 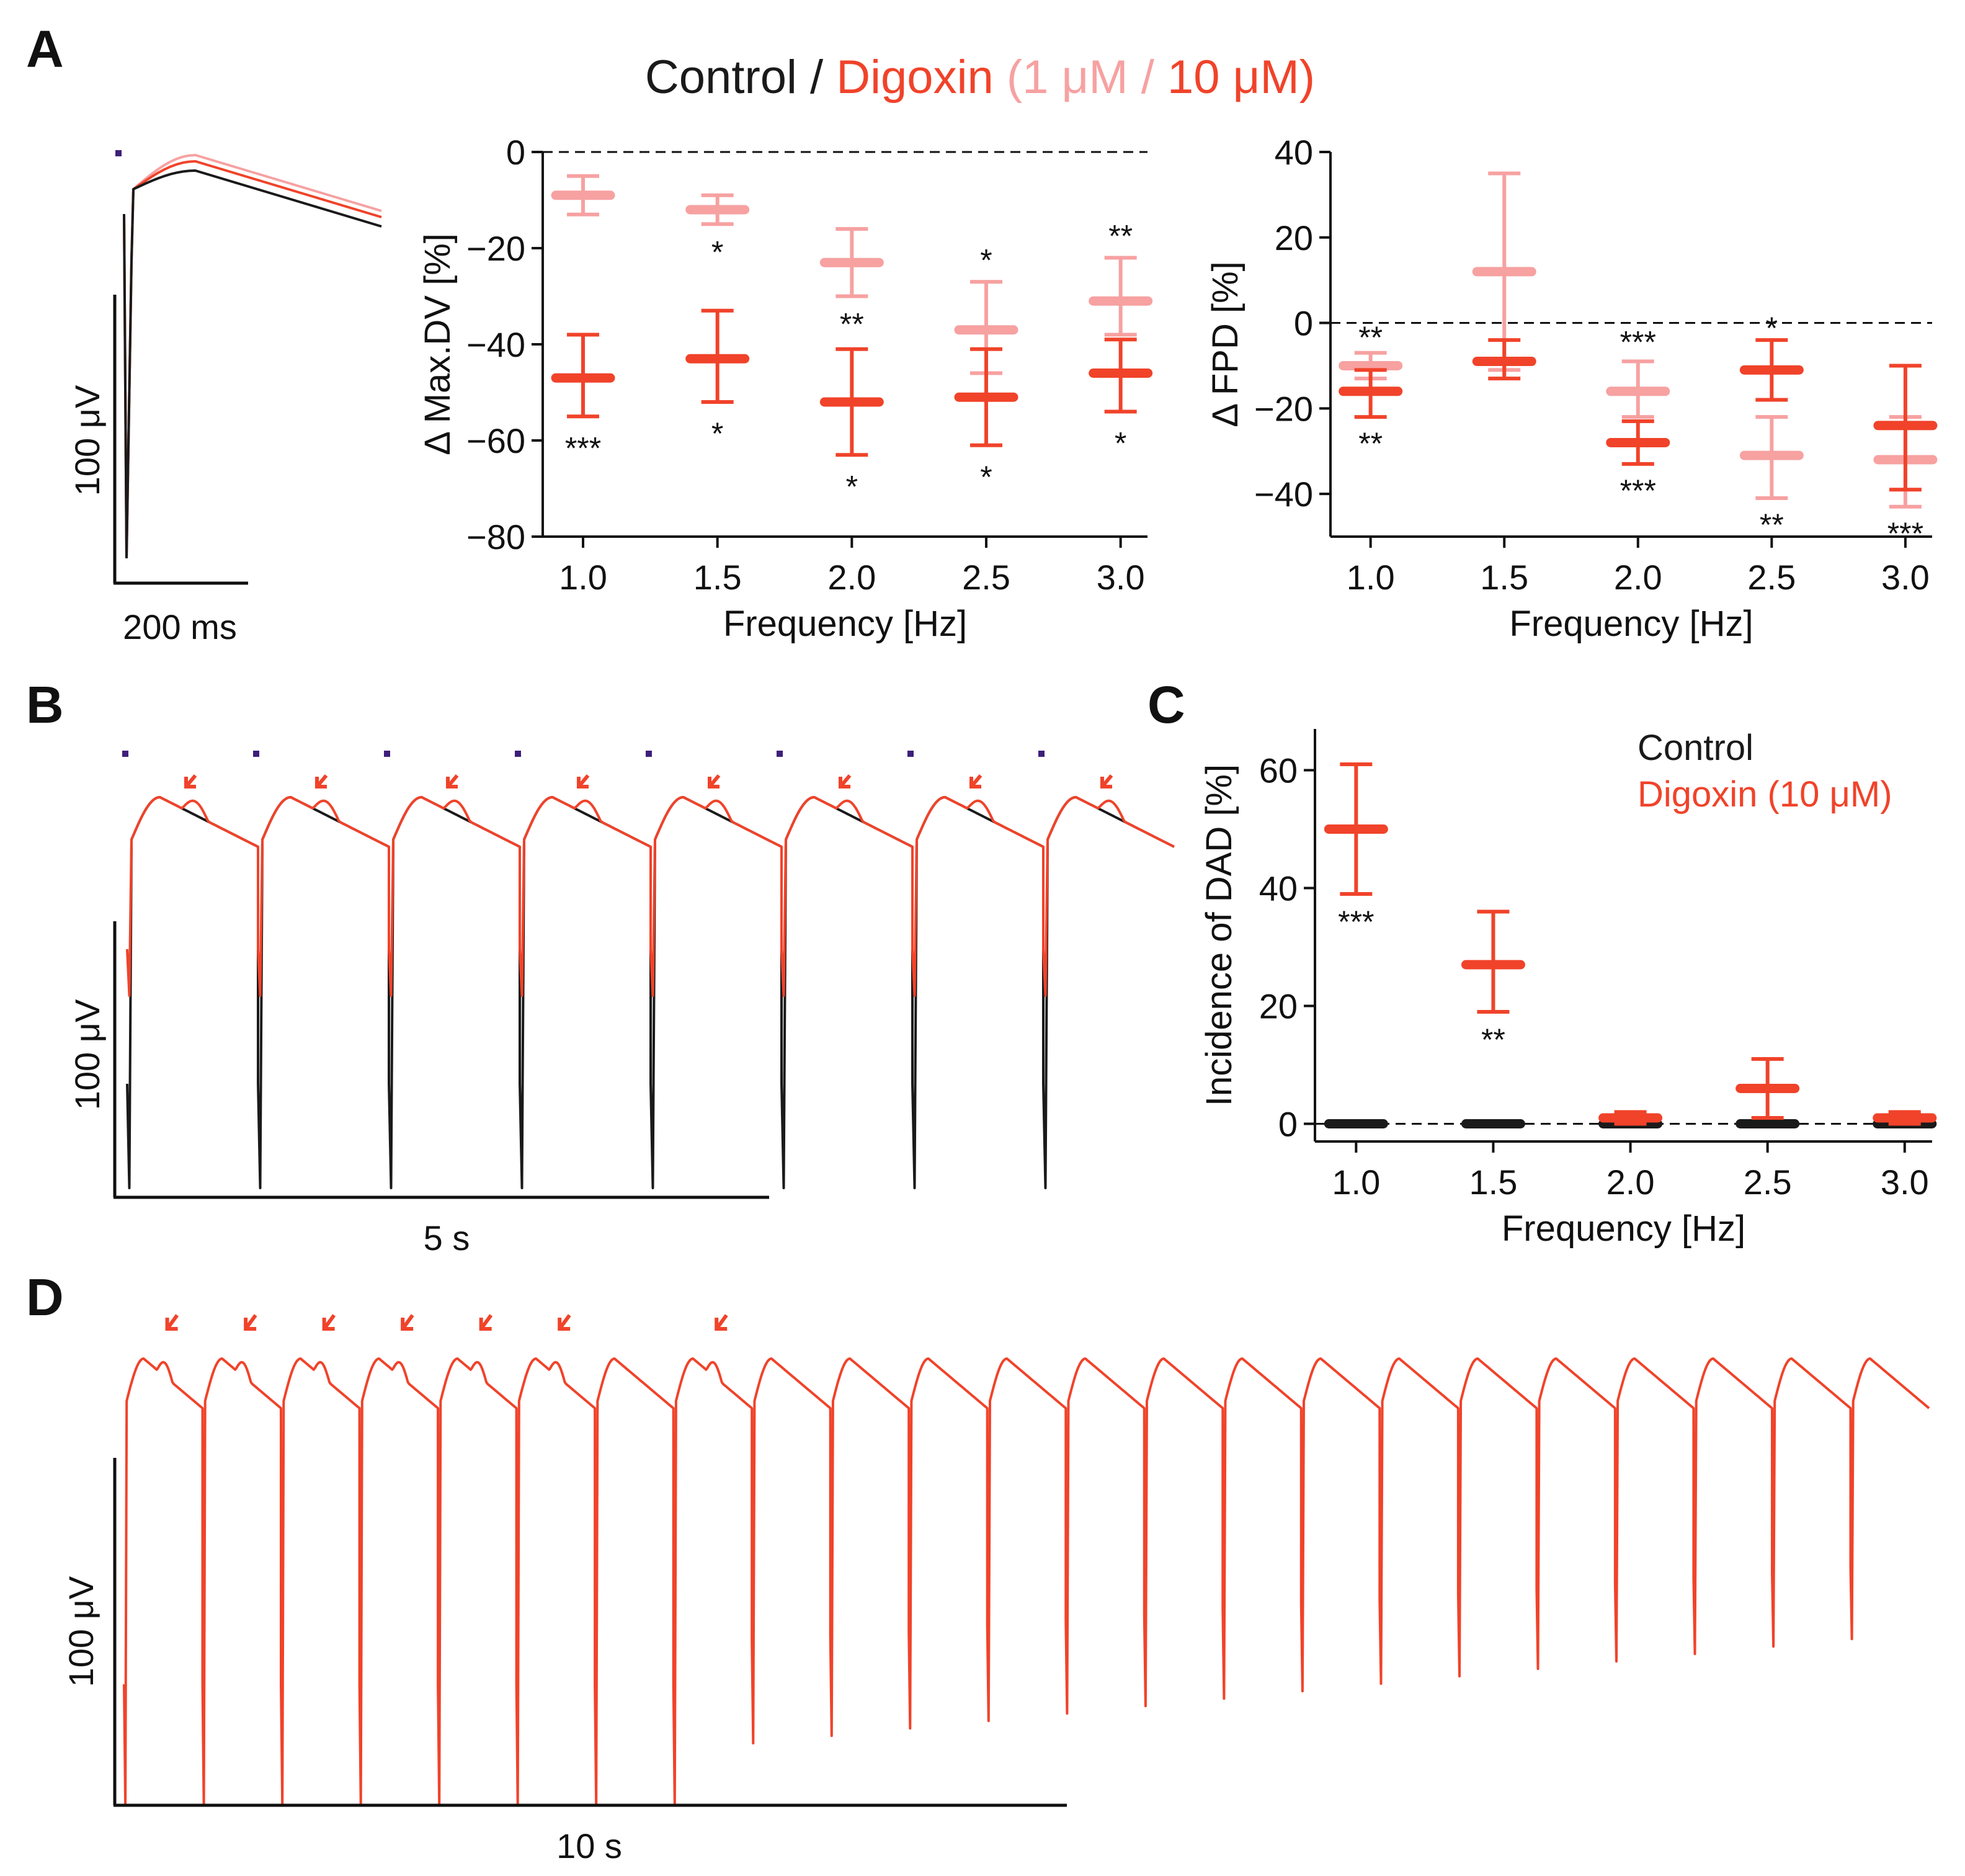 What do you see at coordinates (252, 364) in the screenshot?
I see `trace-control` at bounding box center [252, 364].